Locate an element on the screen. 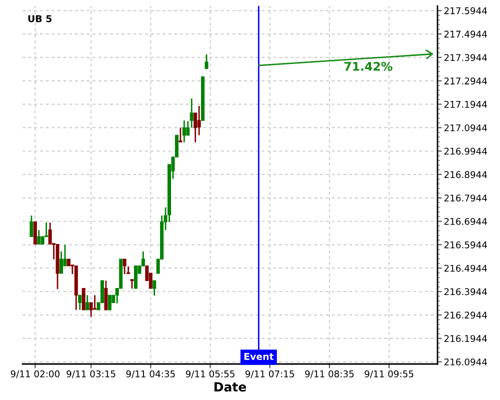 The image size is (500, 400). text: UB 5 is located at coordinates (40, 18).